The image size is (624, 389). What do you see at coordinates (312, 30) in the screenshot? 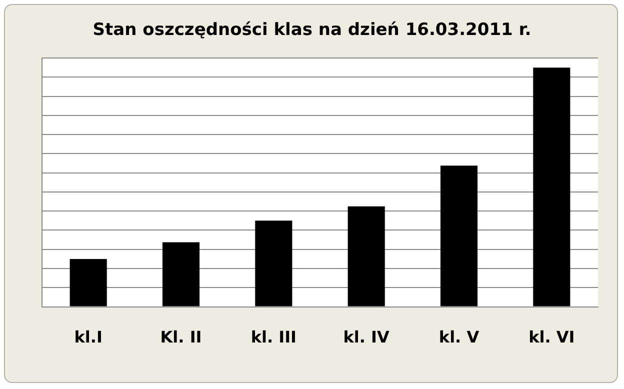
I see `chart-title: Stan oszczędności klas na dzień 16.03.2011 r.` at bounding box center [312, 30].